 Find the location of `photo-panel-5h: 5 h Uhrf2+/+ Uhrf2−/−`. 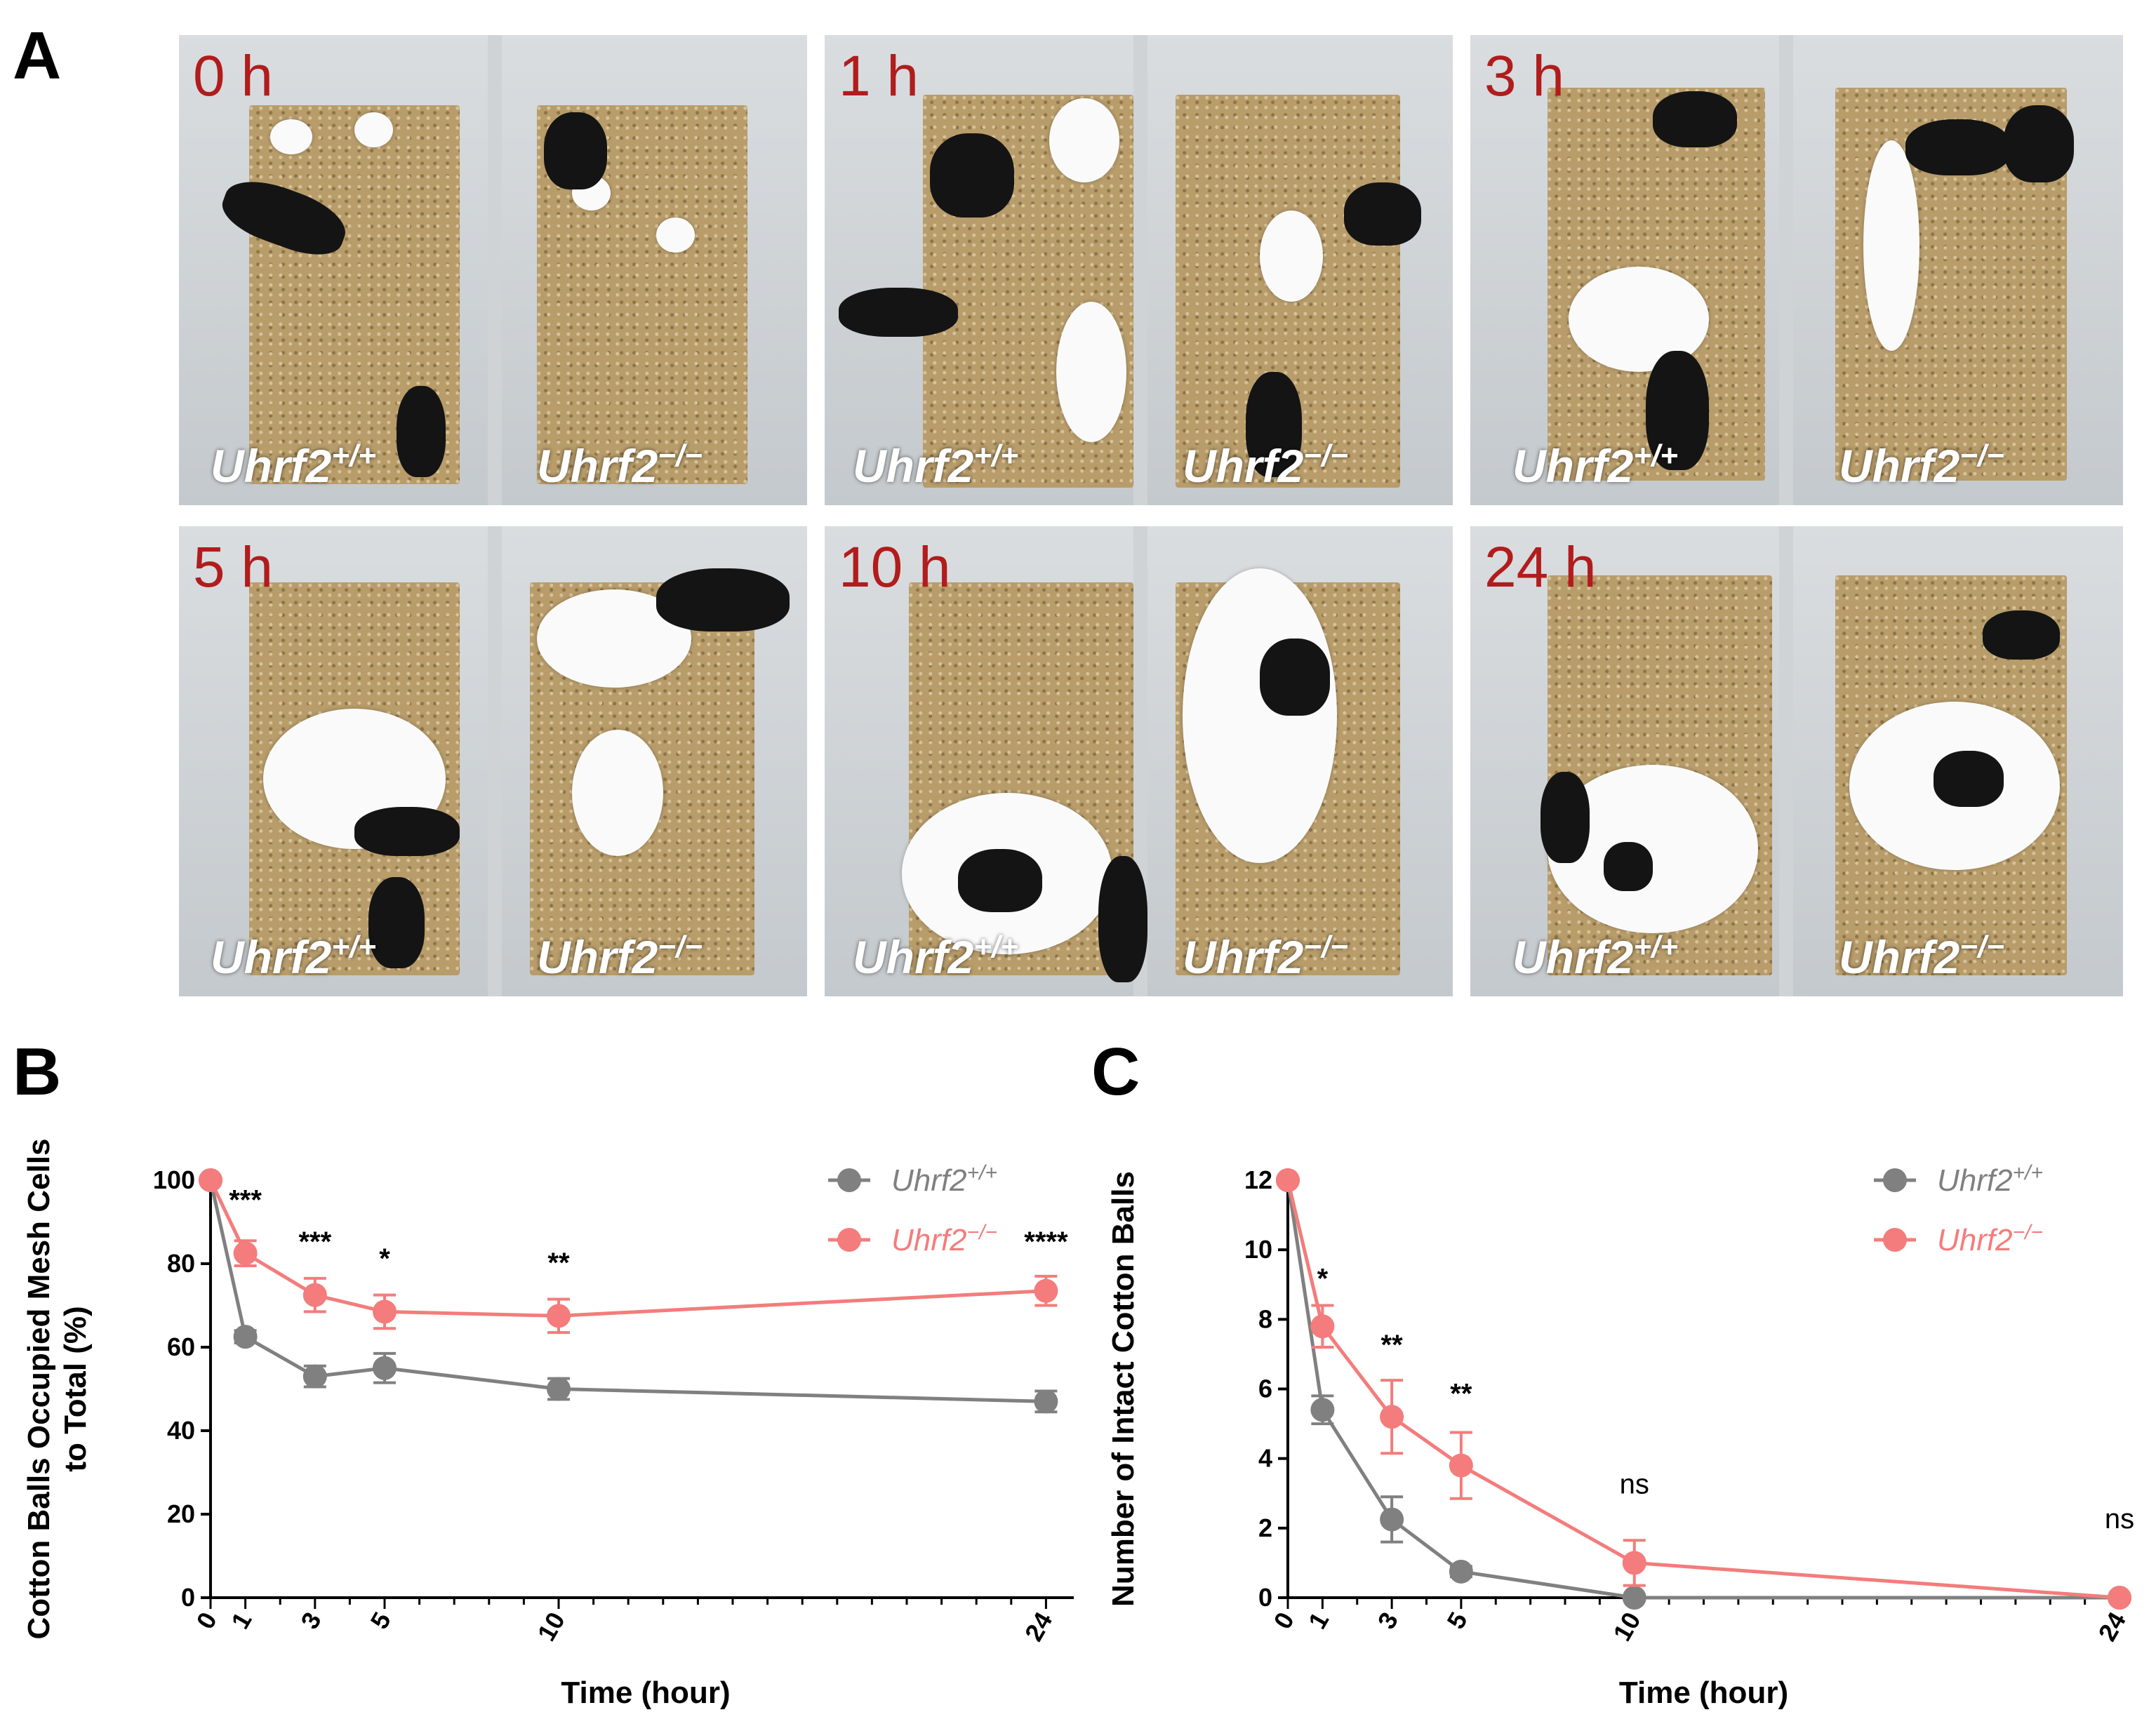

photo-panel-5h: 5 h Uhrf2+/+ Uhrf2−/− is located at coordinates (493, 761).